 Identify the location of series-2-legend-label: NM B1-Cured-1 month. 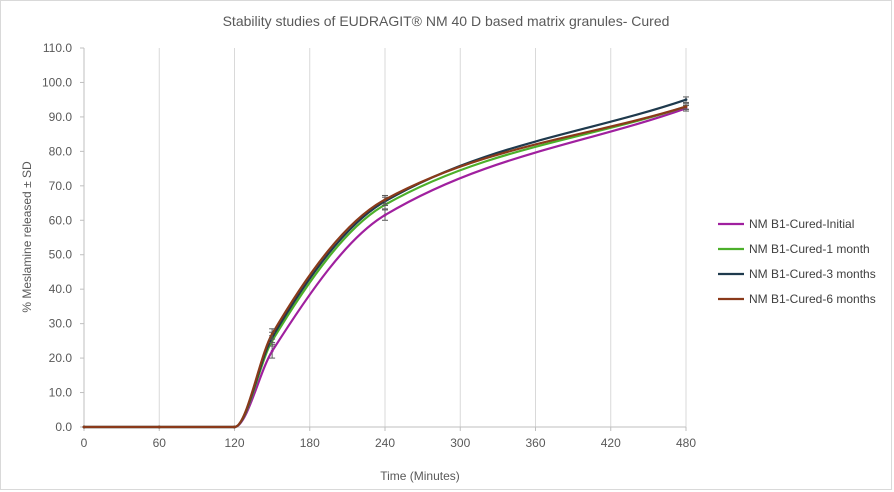
(809, 249).